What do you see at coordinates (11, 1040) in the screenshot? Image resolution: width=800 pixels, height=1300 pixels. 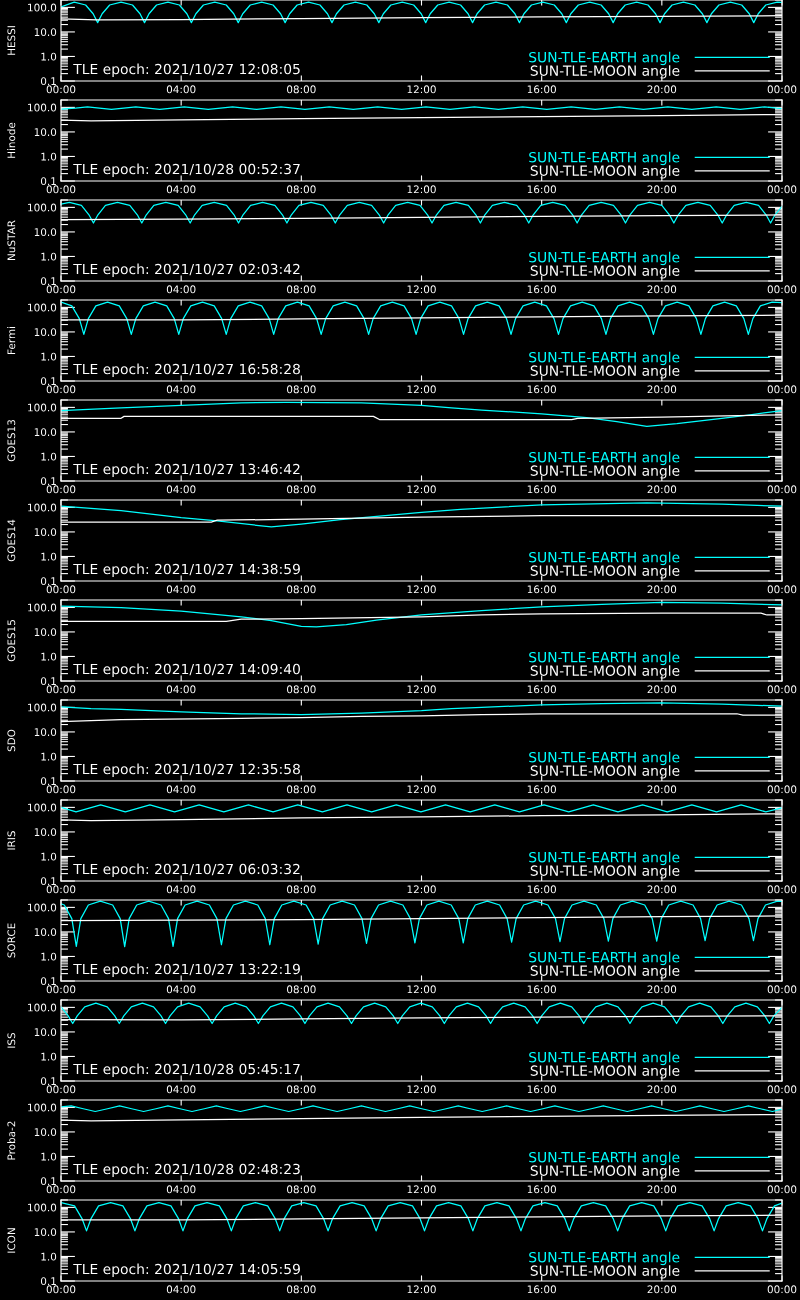 I see `y-axis-title: ISS` at bounding box center [11, 1040].